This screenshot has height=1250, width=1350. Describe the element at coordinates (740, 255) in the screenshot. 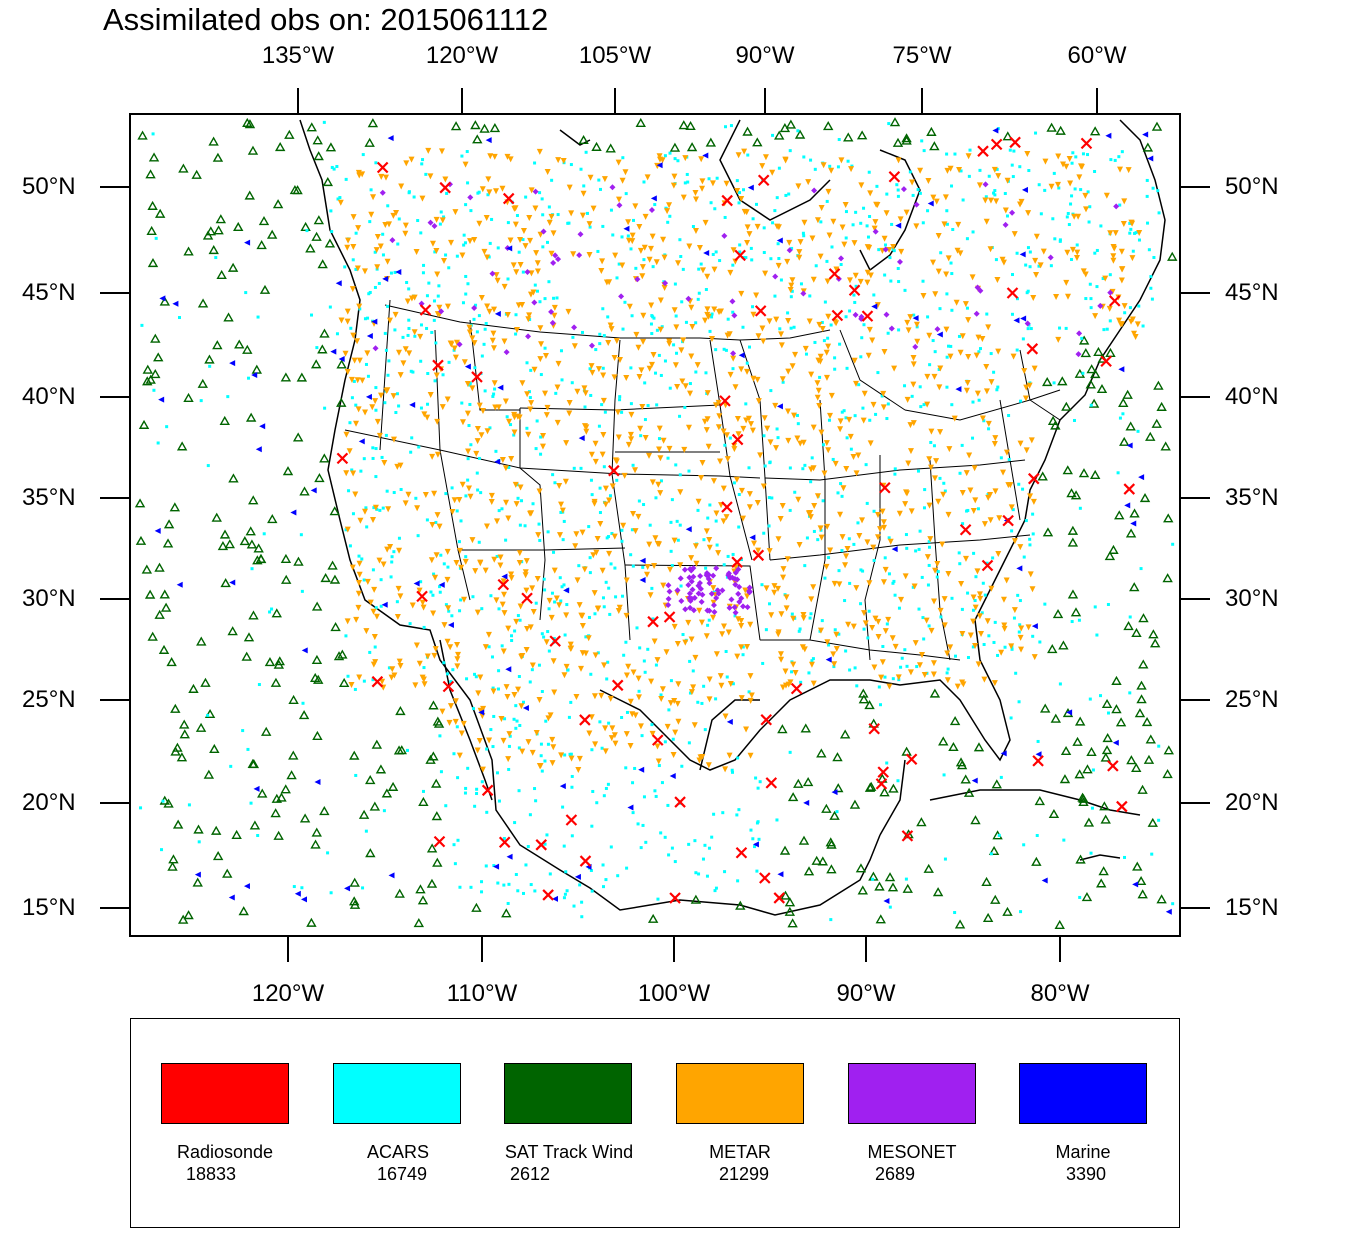

I see `radiosonde-marker` at that location.